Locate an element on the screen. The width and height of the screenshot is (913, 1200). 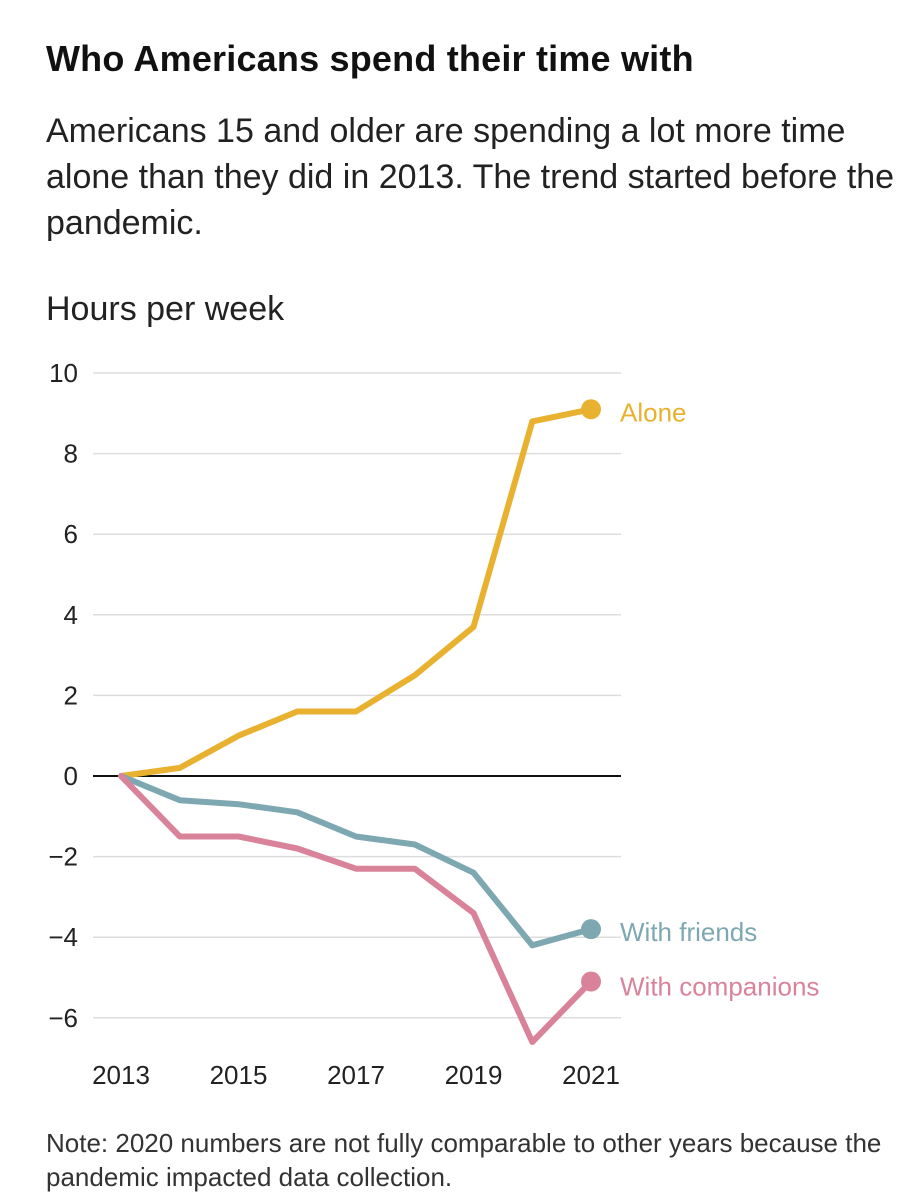
y-tick-label: 10 is located at coordinates (63, 373).